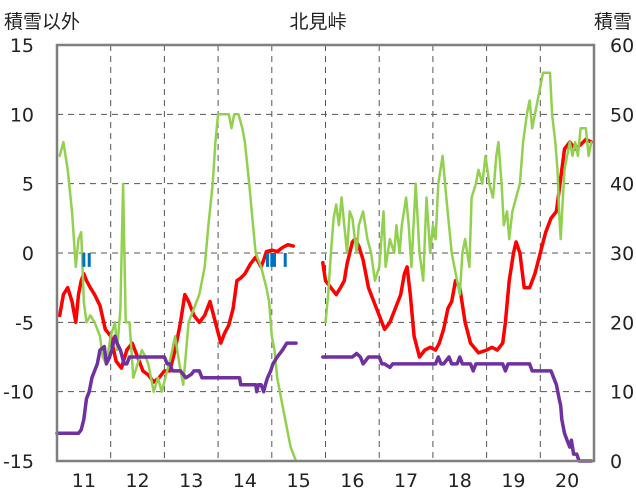  Describe the element at coordinates (18, 462) in the screenshot. I see `y-left-tick-label: -15` at that location.